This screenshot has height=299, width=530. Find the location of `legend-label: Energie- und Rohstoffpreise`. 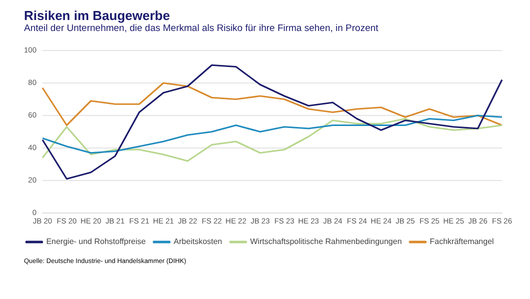

legend-label: Energie- und Rohstoffpreise is located at coordinates (96, 241).